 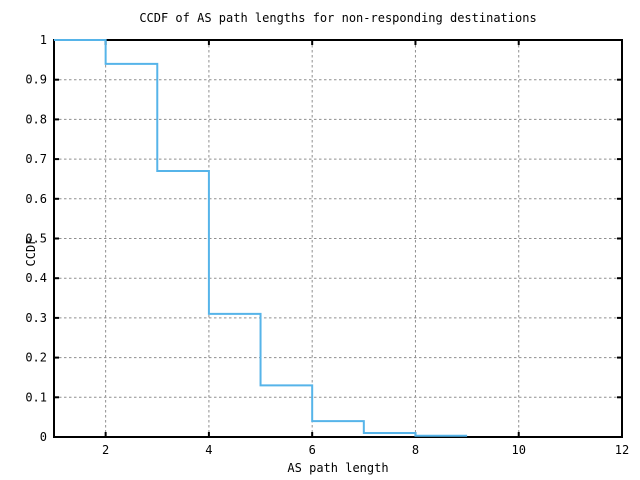 What do you see at coordinates (36, 278) in the screenshot?
I see `y-tick-label: 0.4` at bounding box center [36, 278].